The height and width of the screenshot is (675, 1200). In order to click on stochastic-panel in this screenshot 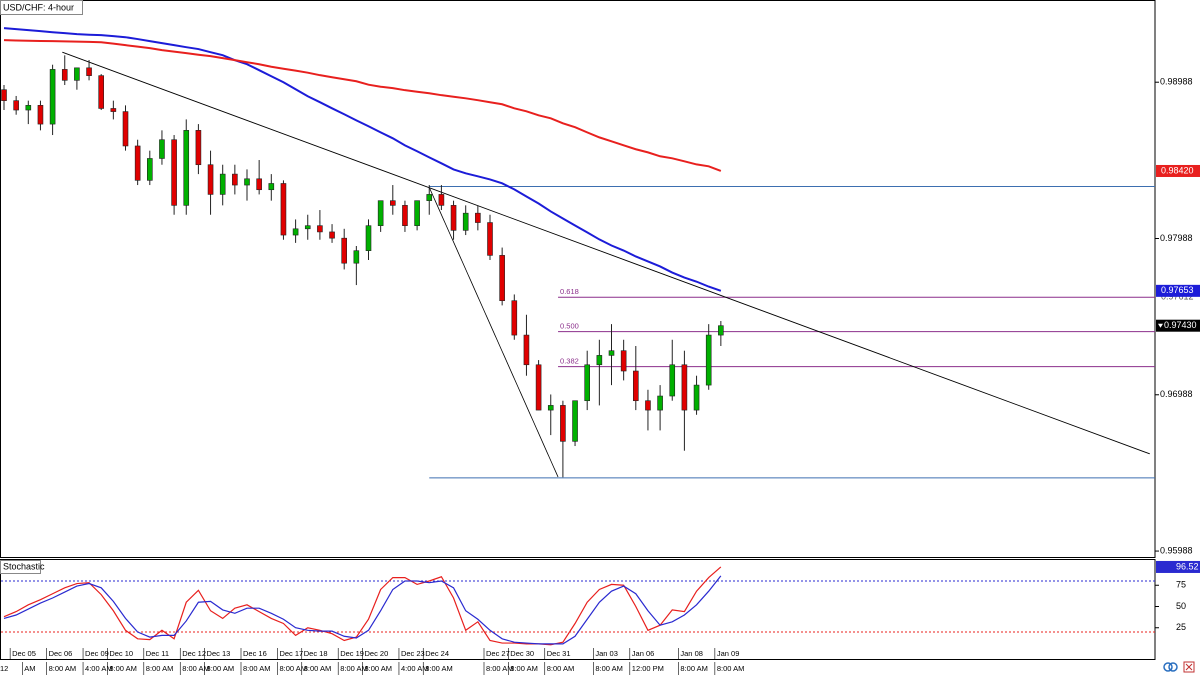, I will do `click(578, 609)`.